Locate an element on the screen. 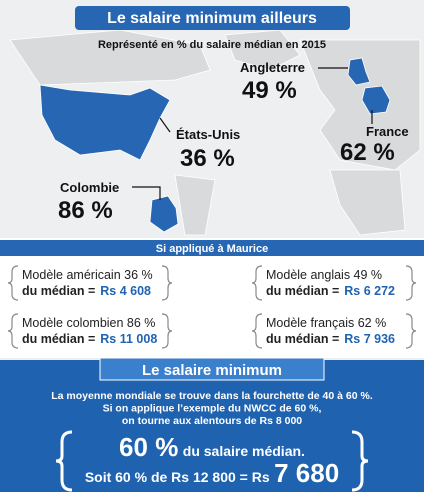 This screenshot has width=424, height=492. title: Le salaire minimum ailleurs is located at coordinates (212, 18).